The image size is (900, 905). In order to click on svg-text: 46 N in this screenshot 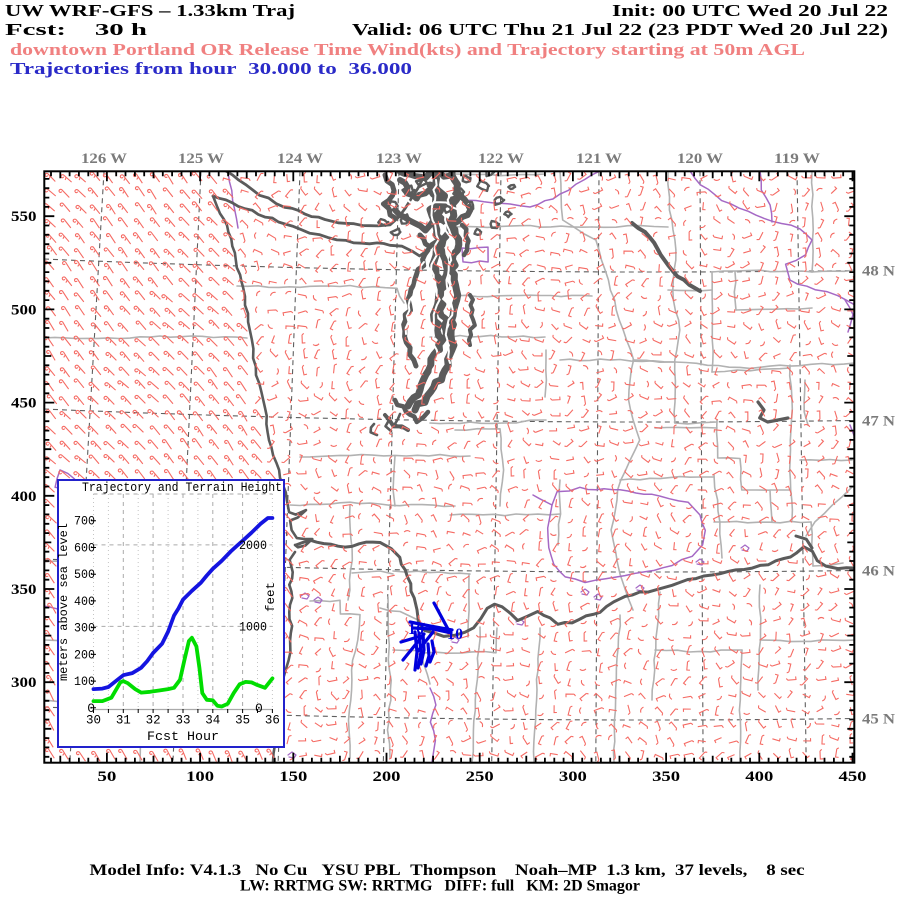, I will do `click(878, 571)`.